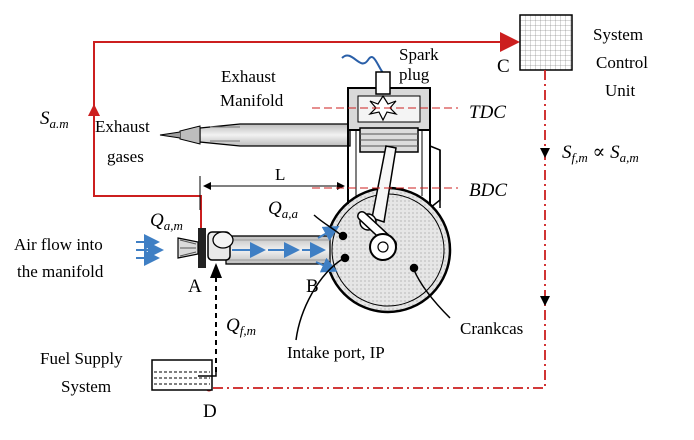 Image resolution: width=694 pixels, height=440 pixels. What do you see at coordinates (283, 209) in the screenshot?
I see `q-aa-label: Qa,a` at bounding box center [283, 209].